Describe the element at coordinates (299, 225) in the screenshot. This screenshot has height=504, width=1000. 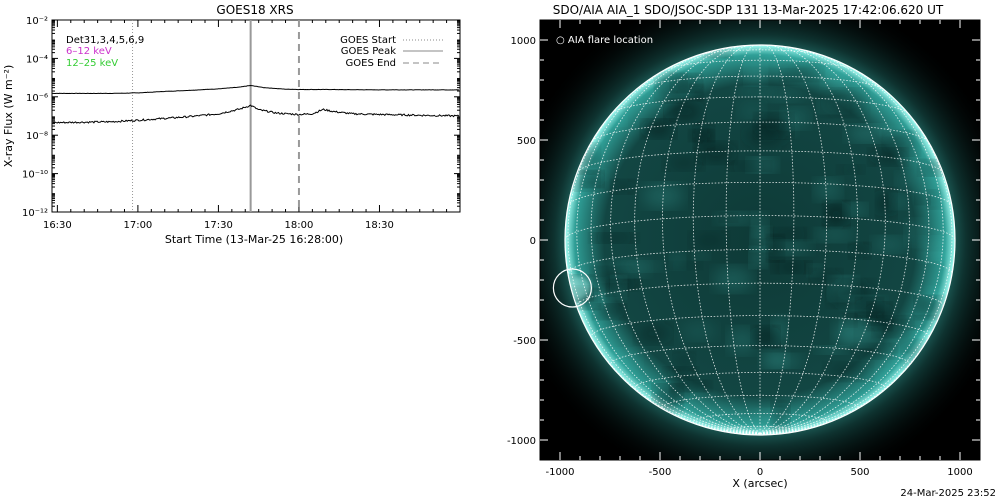
I see `goes-x-tick-label: 18:00` at that location.